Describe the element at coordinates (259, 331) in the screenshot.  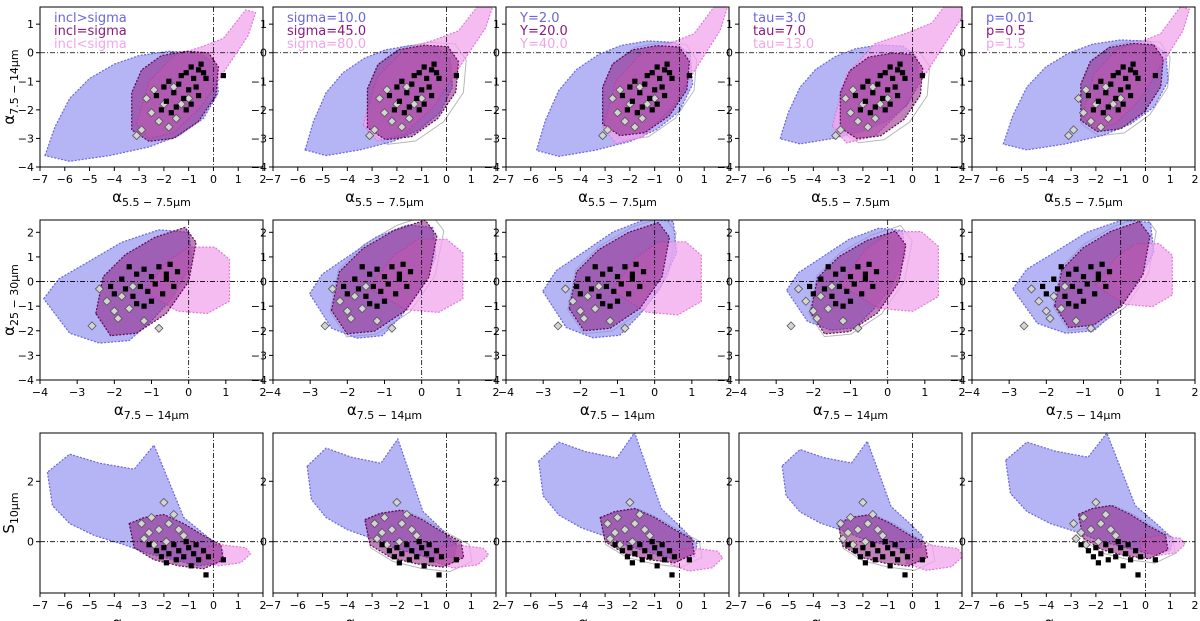
I see `y-tick-label: −2` at that location.